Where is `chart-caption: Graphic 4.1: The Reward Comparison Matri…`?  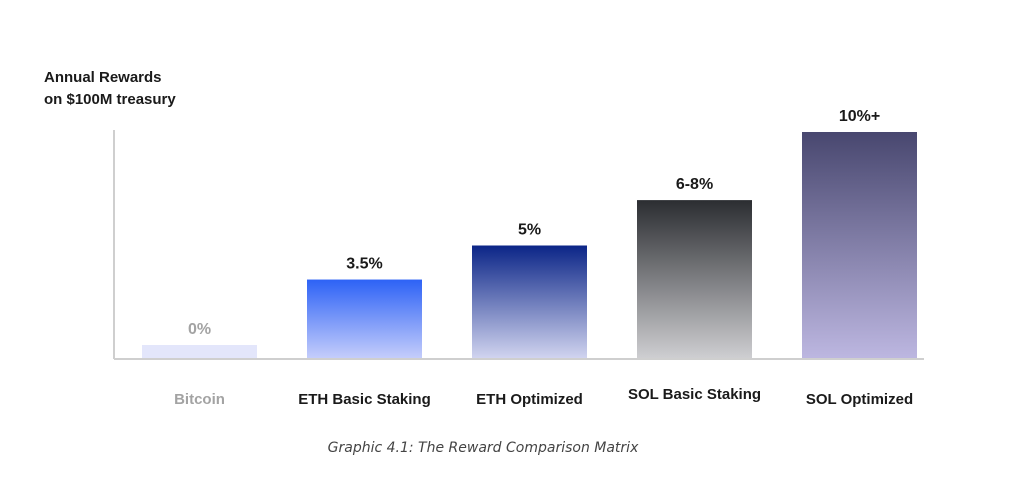
chart-caption: Graphic 4.1: The Reward Comparison Matri… is located at coordinates (483, 448).